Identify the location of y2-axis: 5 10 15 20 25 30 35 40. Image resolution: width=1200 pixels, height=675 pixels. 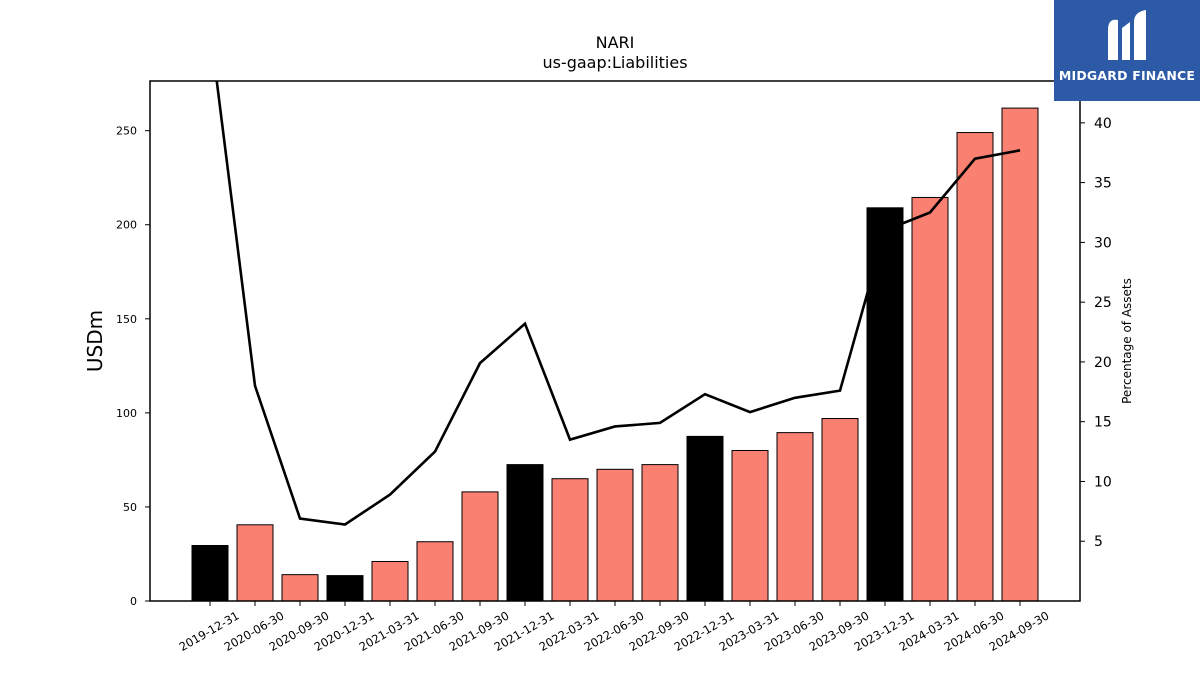
(1096, 333).